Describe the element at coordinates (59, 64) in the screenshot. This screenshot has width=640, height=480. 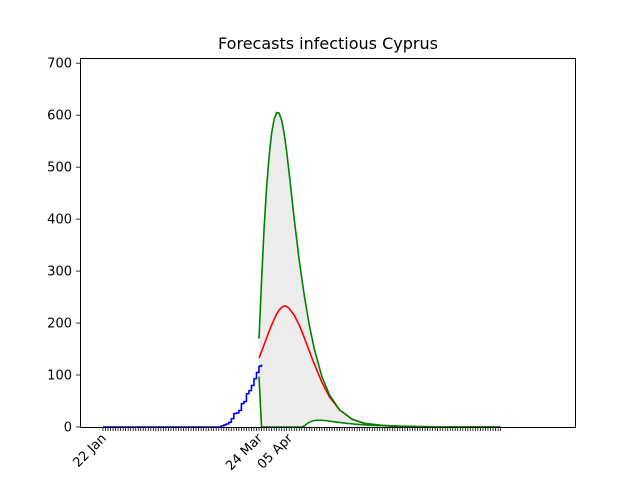
I see `y-tick-label: 700` at that location.